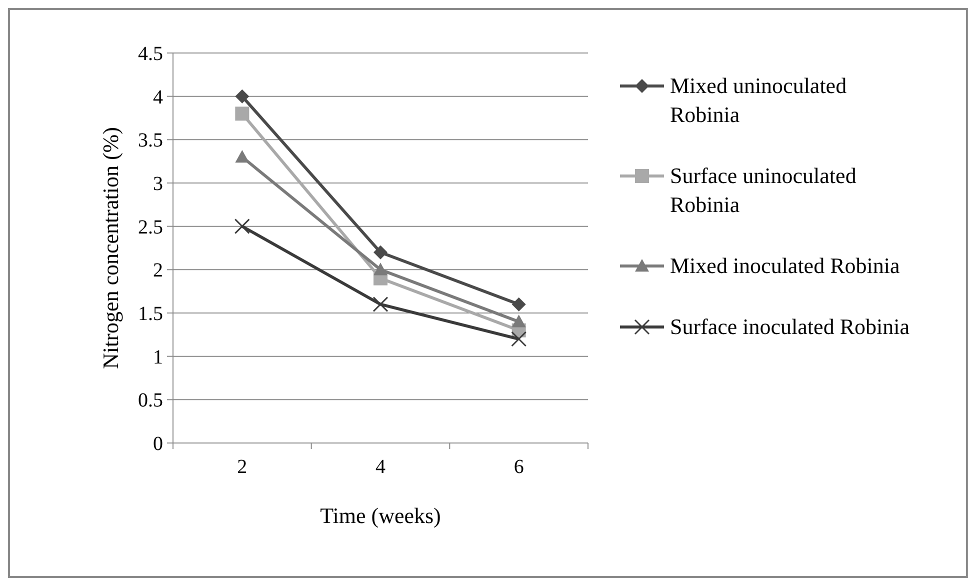 The width and height of the screenshot is (968, 580). Describe the element at coordinates (150, 314) in the screenshot. I see `y-tick-label: 1.5` at that location.